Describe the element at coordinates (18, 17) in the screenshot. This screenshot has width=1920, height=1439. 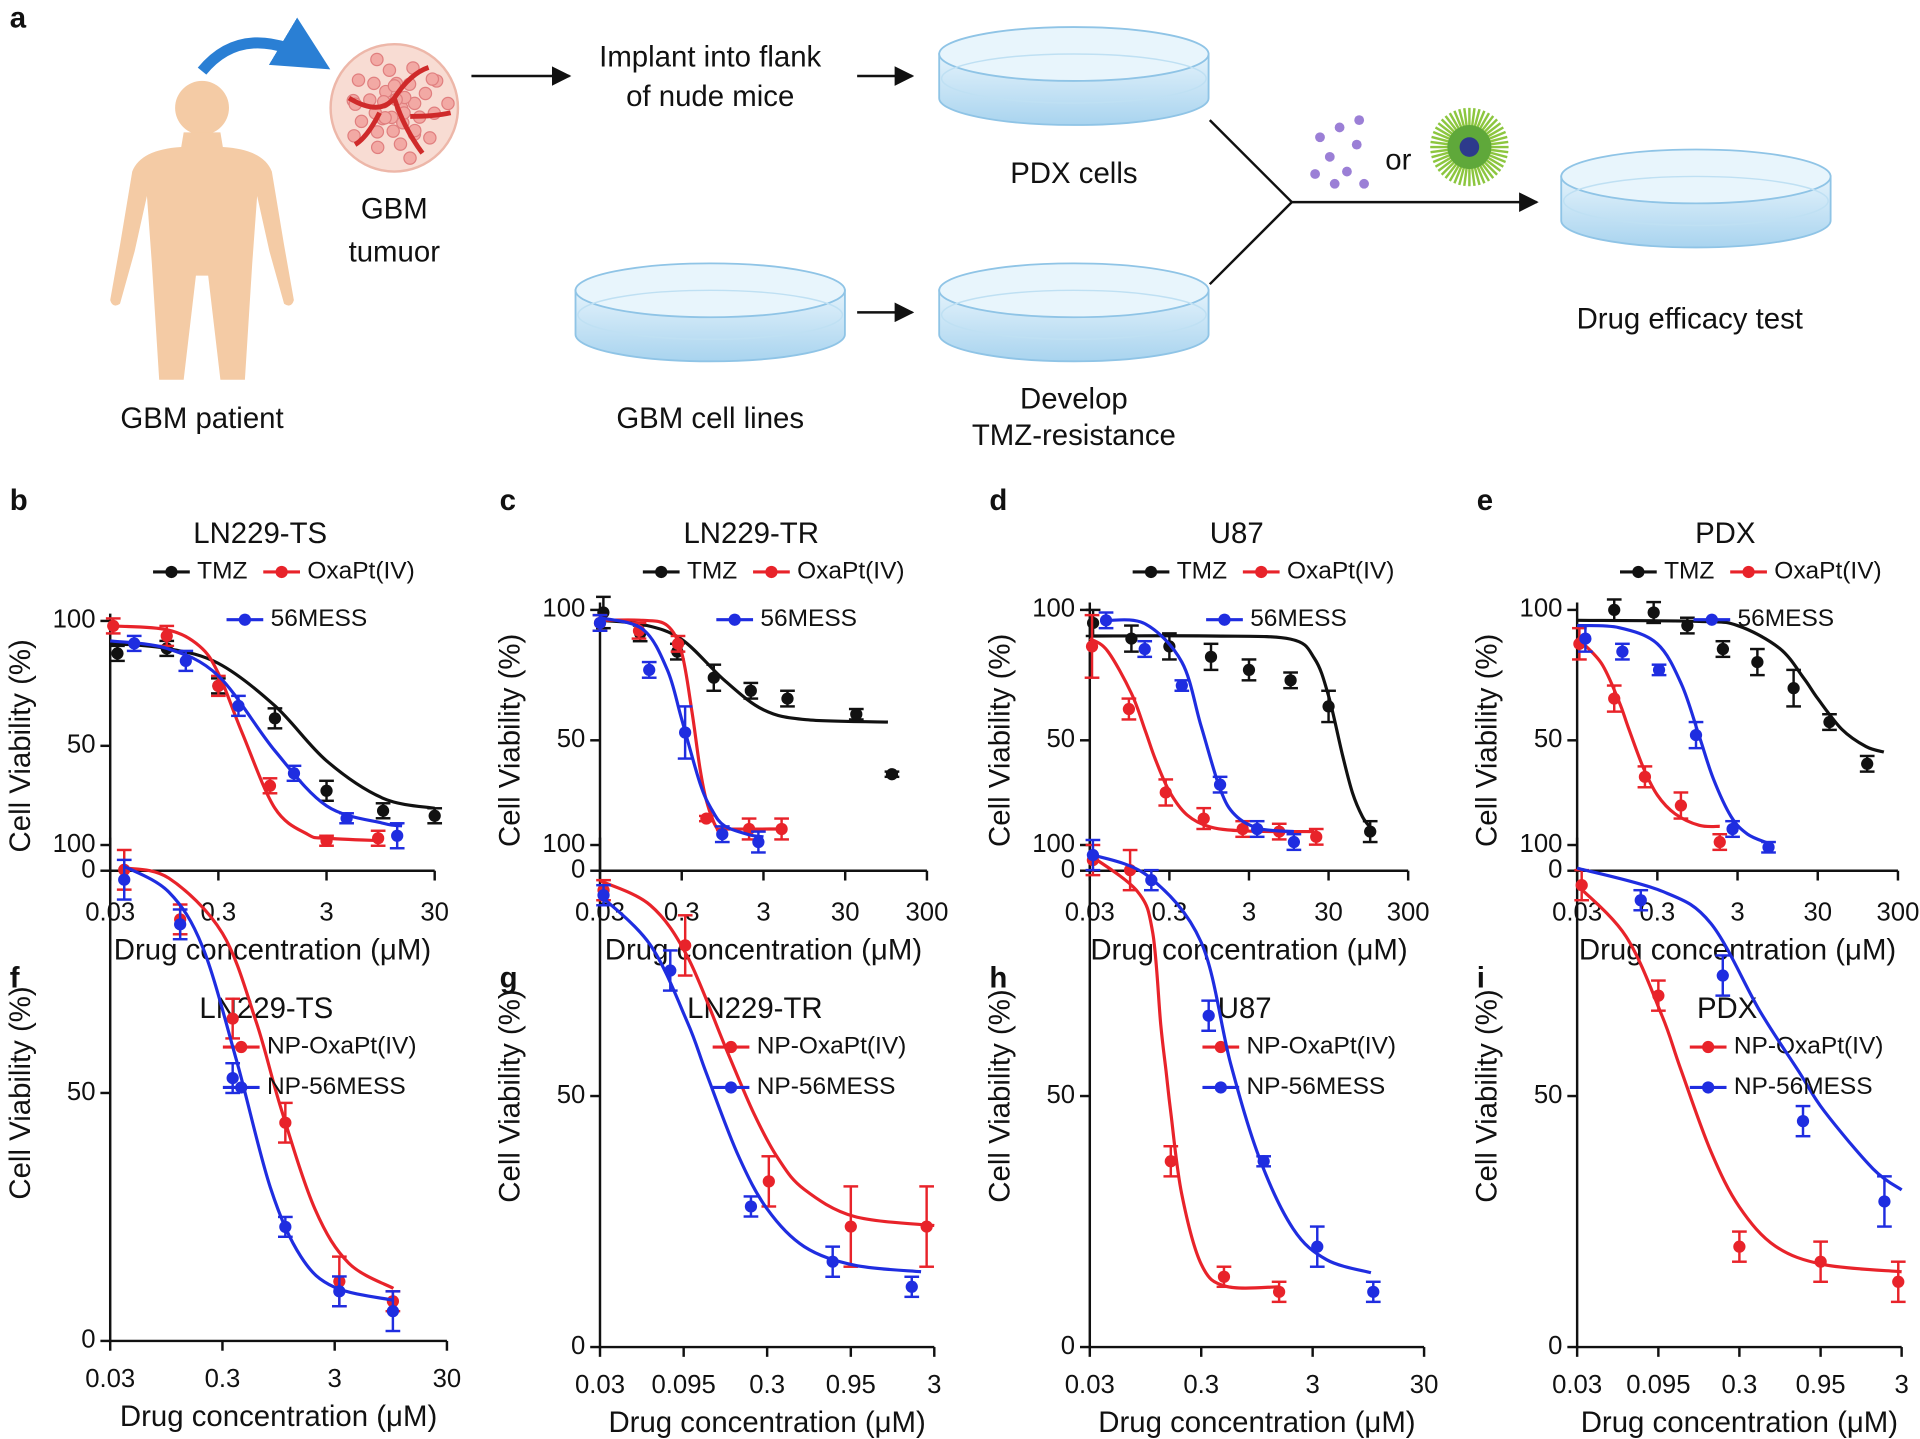
I see `panel-letter: a` at that location.